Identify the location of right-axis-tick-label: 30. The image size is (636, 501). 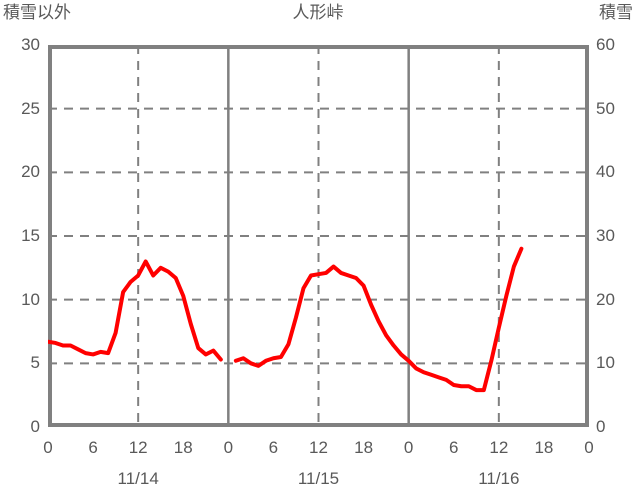
(605, 235).